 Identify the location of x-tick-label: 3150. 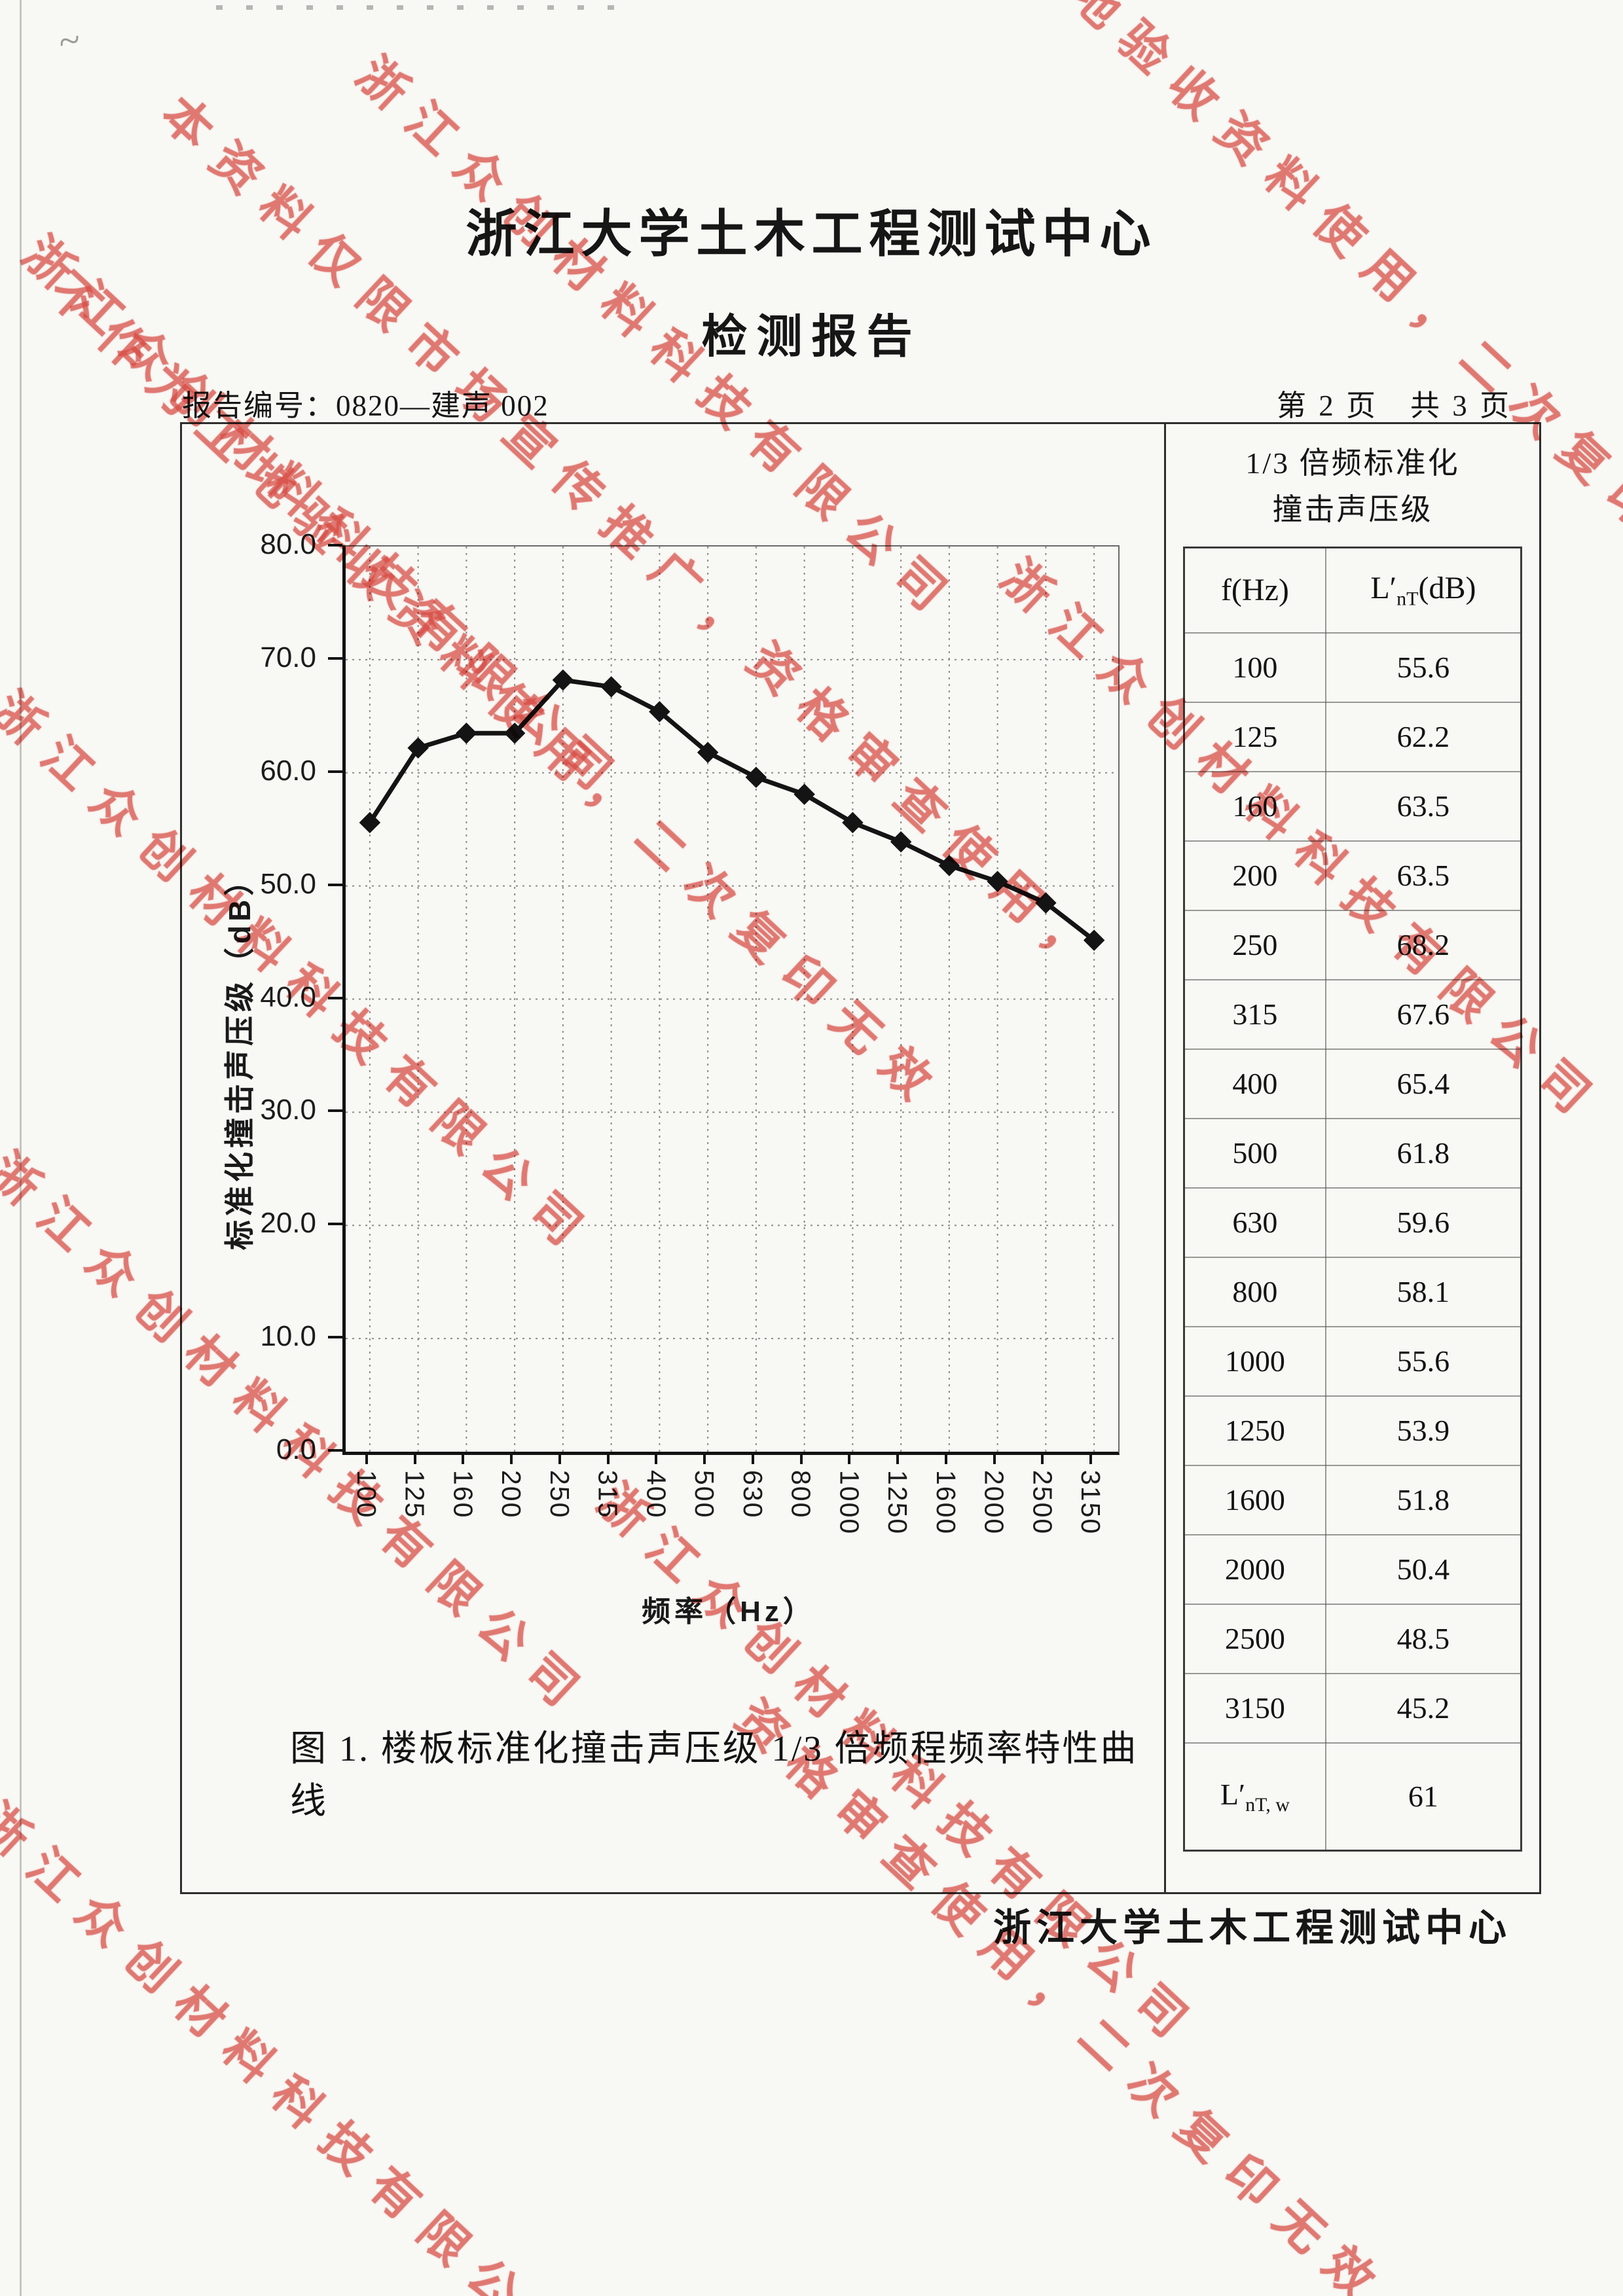
(1091, 1502).